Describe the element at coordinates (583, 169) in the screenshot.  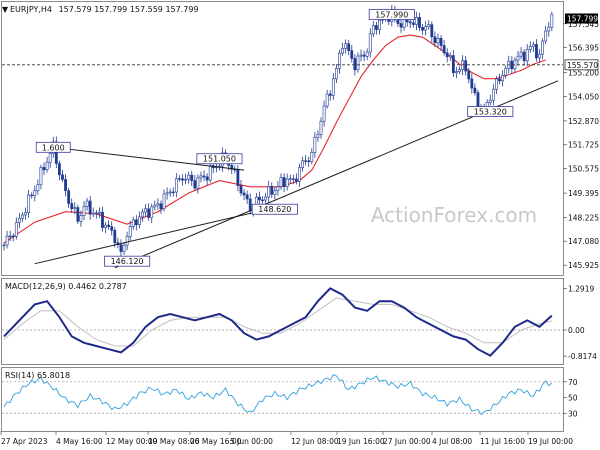
I see `price-tick-label: 150.575` at that location.